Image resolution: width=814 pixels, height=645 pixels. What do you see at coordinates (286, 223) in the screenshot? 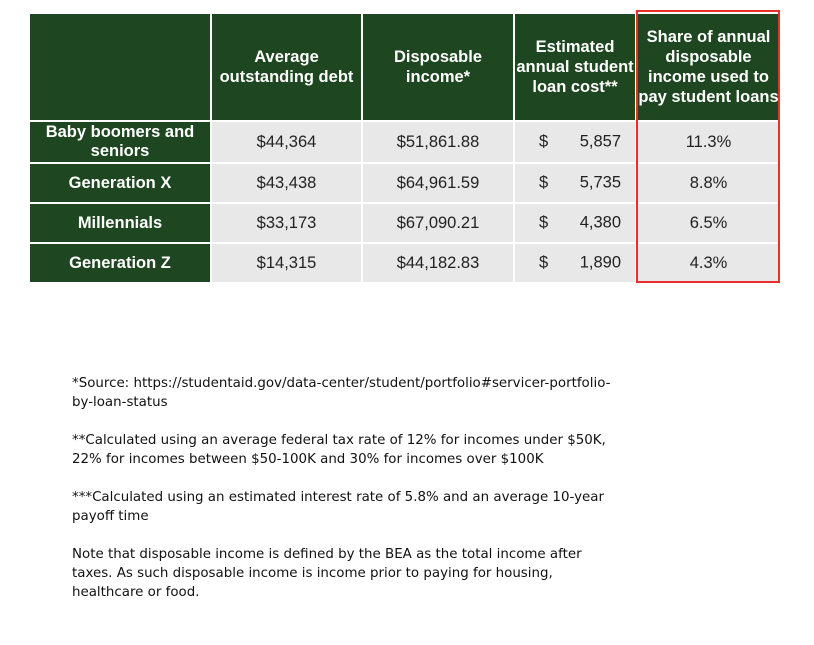
I see `cell-average-debt: $33,173` at bounding box center [286, 223].